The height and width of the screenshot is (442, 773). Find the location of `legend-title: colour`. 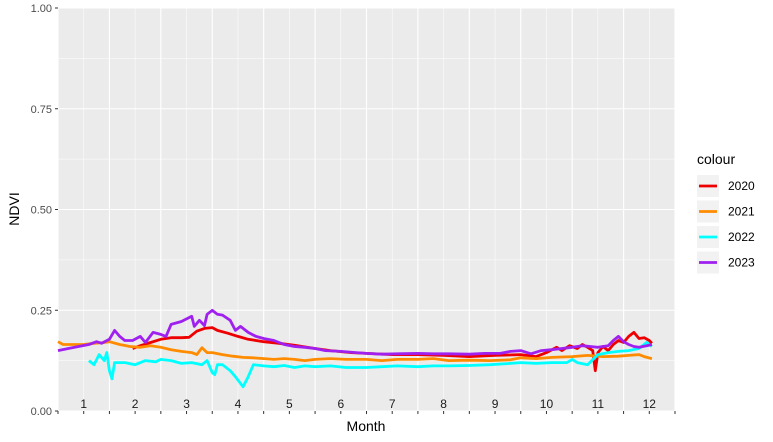

legend-title: colour is located at coordinates (716, 159).